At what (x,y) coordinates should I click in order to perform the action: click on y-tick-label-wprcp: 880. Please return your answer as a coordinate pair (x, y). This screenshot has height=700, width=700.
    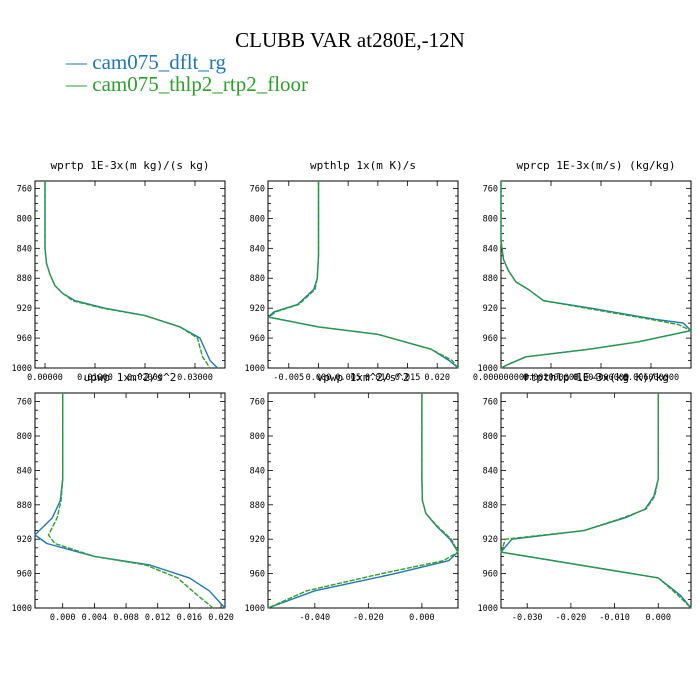
    Looking at the image, I should click on (490, 279).